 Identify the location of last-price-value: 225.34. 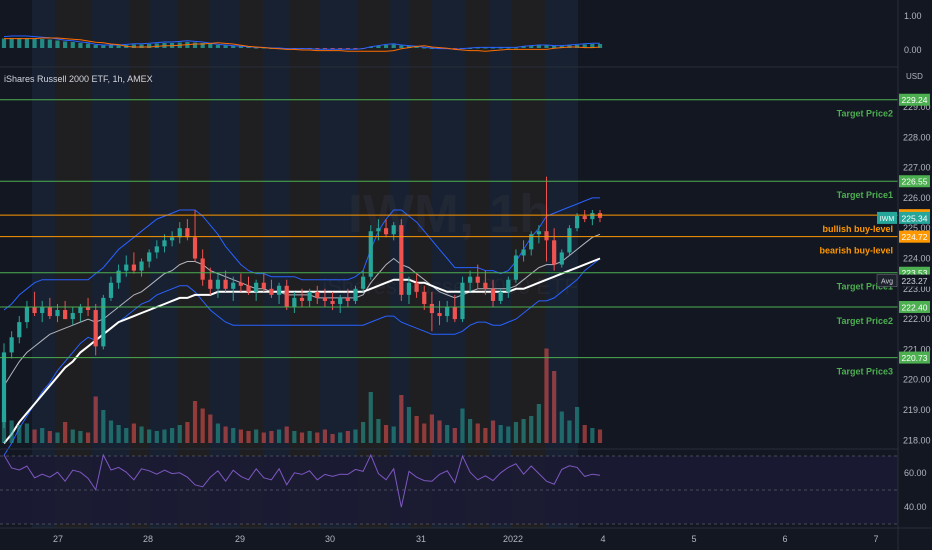
(915, 218).